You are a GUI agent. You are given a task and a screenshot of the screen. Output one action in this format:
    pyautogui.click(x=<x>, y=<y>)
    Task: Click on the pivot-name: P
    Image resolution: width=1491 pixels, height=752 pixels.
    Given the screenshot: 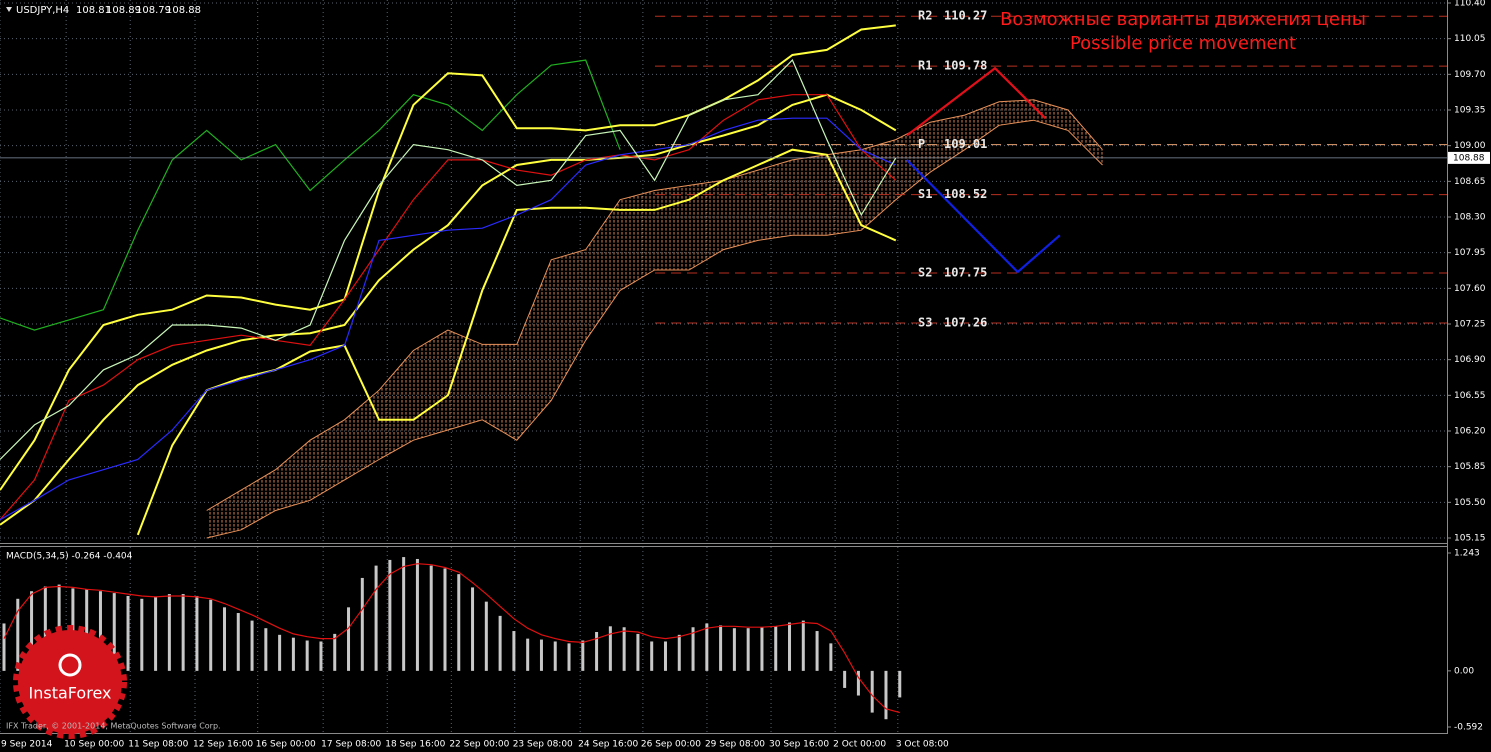 What is the action you would take?
    pyautogui.click(x=921, y=144)
    